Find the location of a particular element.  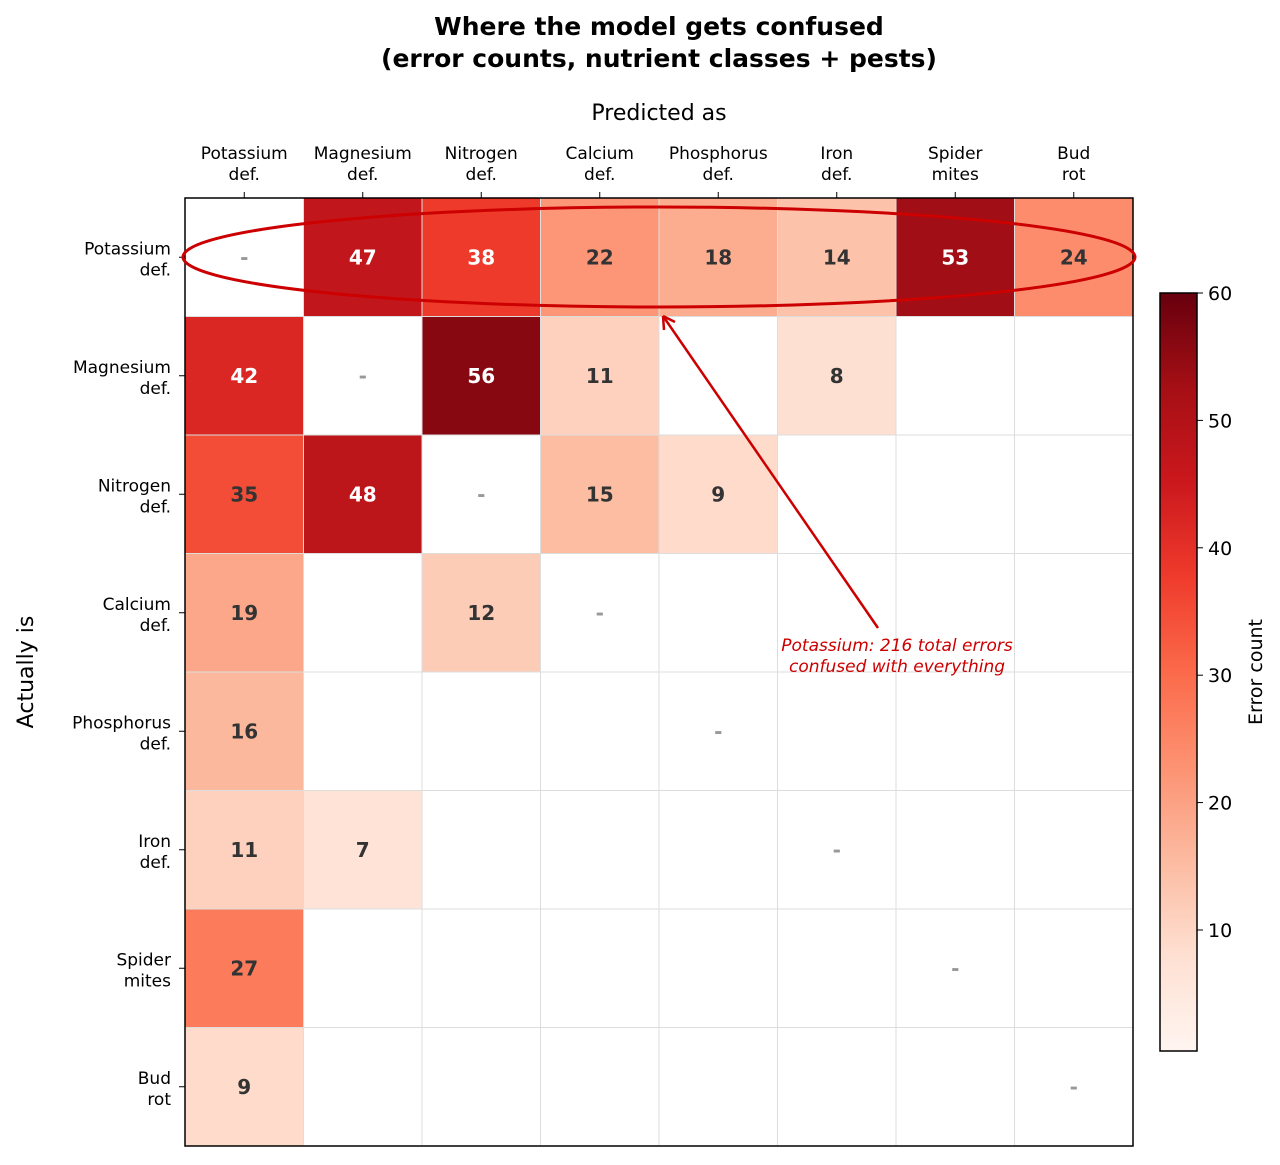

x-tick-label: Nitrogen def. is located at coordinates (481, 164).